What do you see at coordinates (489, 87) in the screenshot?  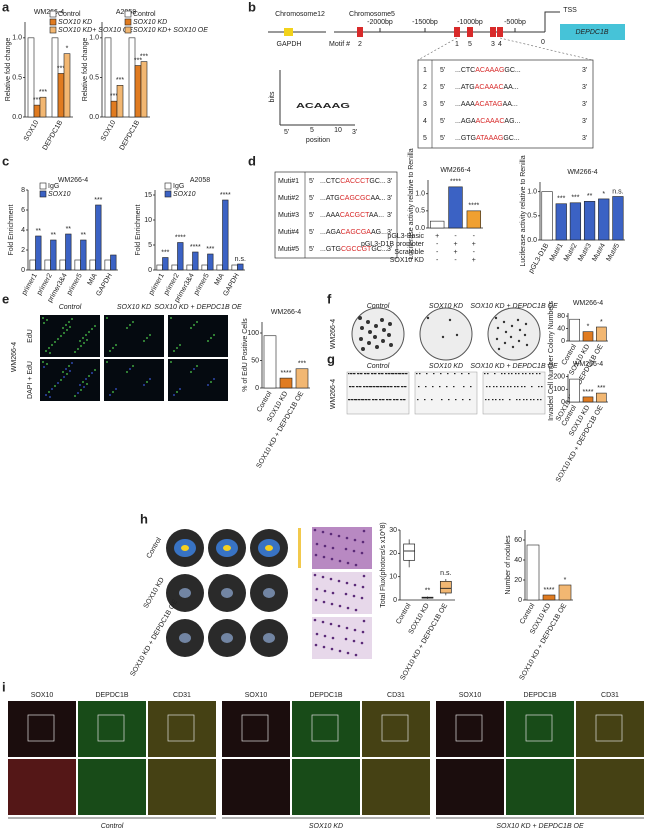 I see `sequence-part: ACAAAC` at bounding box center [489, 87].